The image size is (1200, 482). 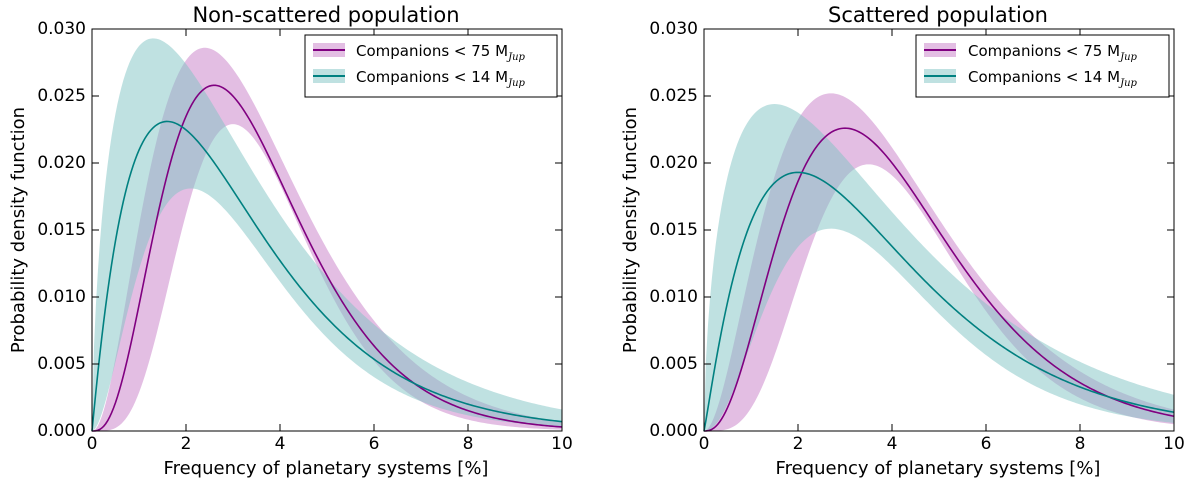 I want to click on x-axis-label-right: Frequency of planetary systems [%], so click(x=938, y=468).